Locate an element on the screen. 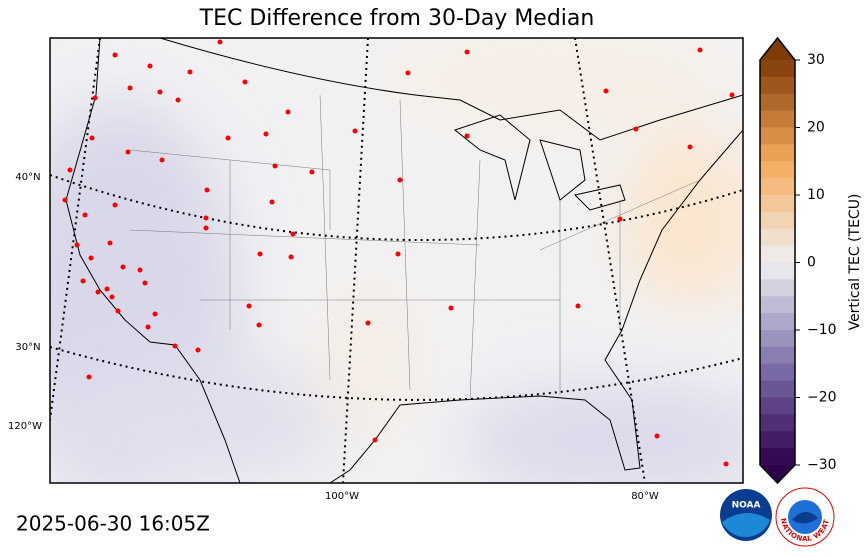 The image size is (866, 557). colorbar-tick-label: −10 is located at coordinates (822, 330).